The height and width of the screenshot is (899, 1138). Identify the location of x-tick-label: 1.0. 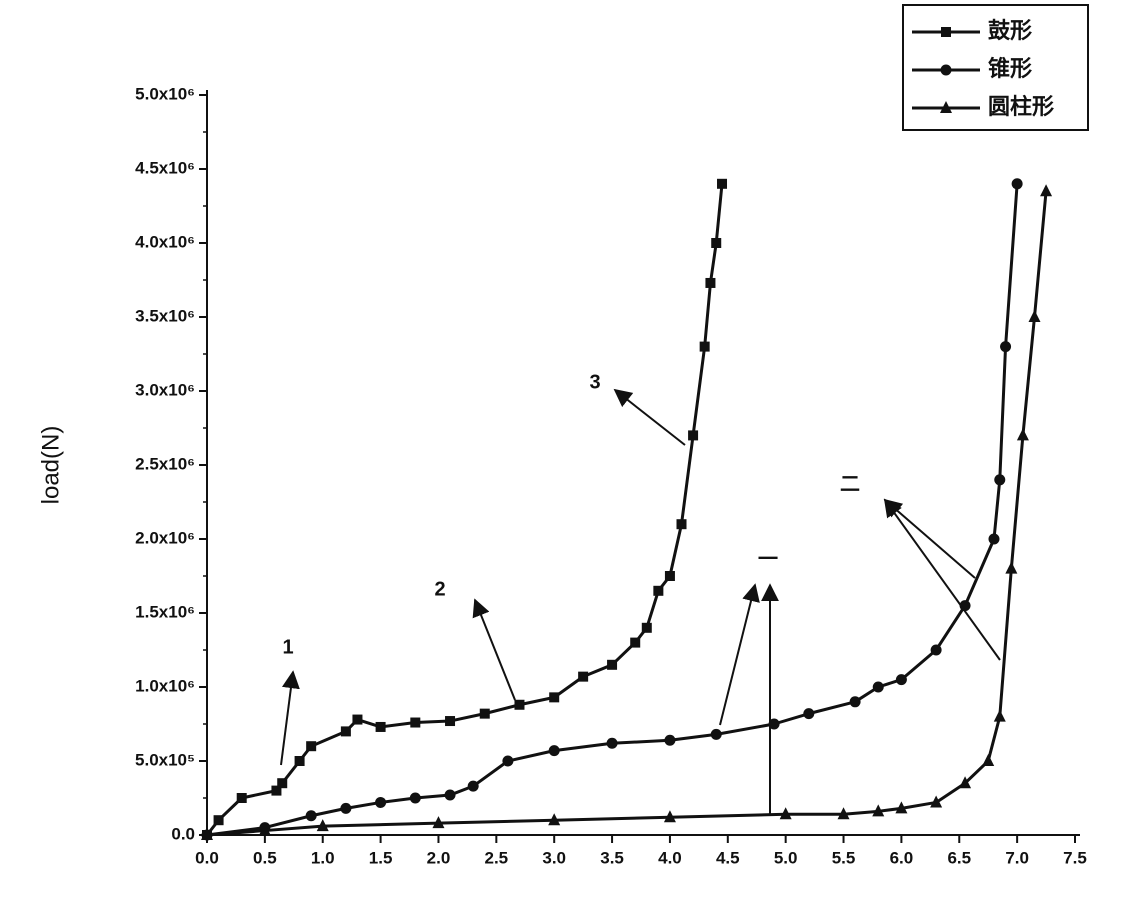
(323, 857).